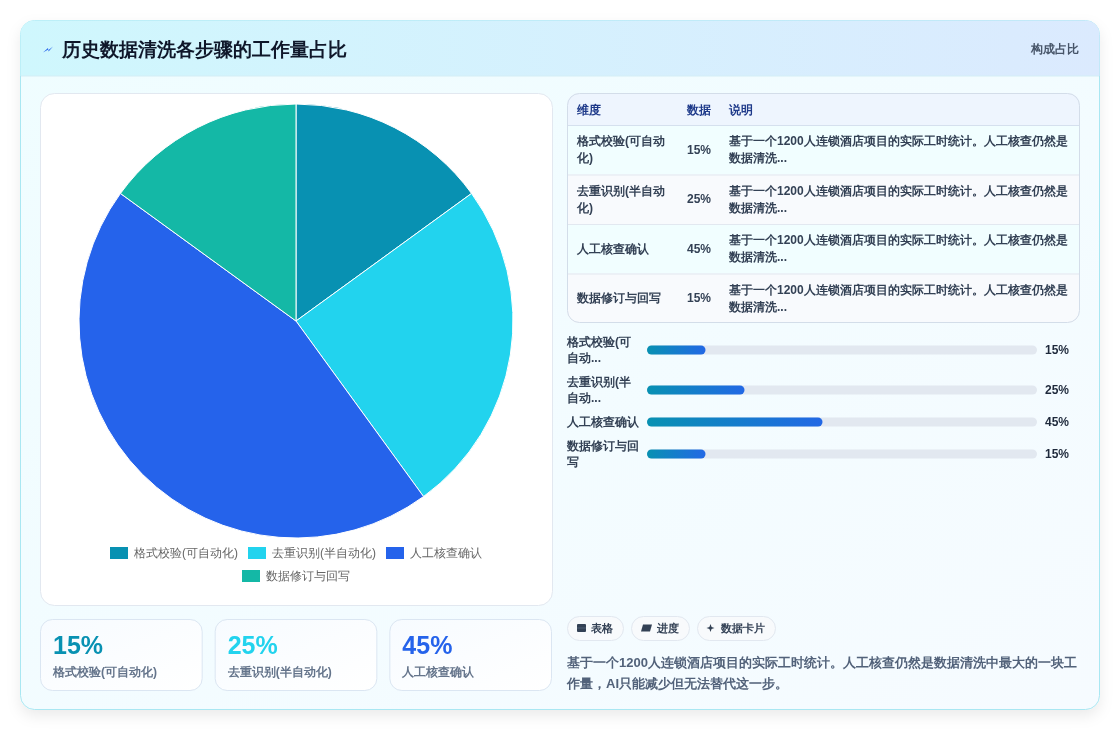 The width and height of the screenshot is (1120, 731). What do you see at coordinates (698, 110) in the screenshot?
I see `category-label: 数据` at bounding box center [698, 110].